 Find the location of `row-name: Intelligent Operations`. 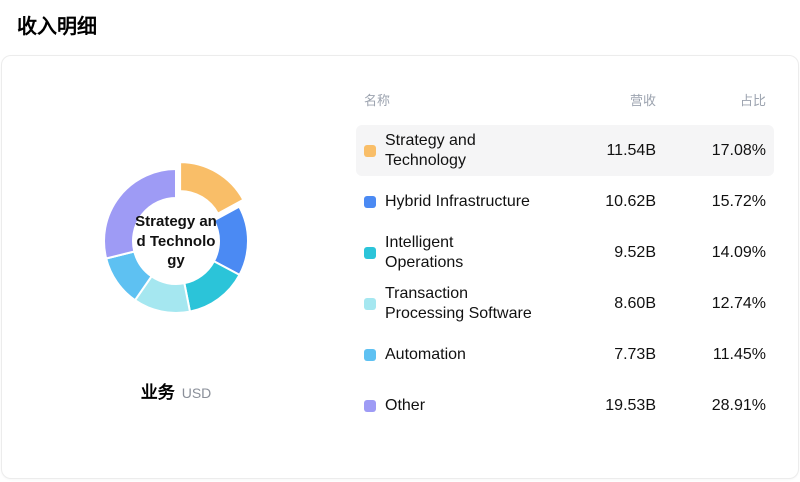

row-name: Intelligent Operations is located at coordinates (424, 252).